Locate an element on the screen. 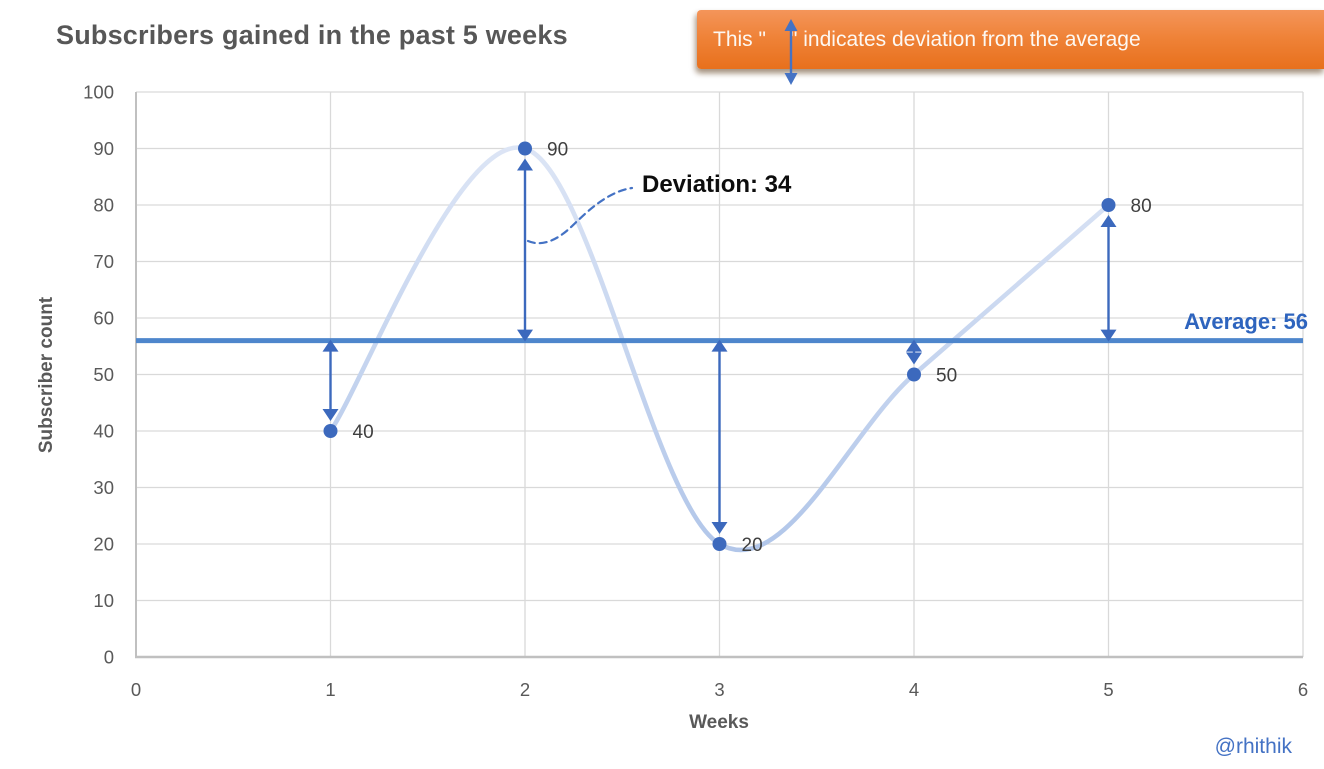 The image size is (1324, 769). chart-title: Subscribers gained in the past 5 weeks is located at coordinates (312, 35).